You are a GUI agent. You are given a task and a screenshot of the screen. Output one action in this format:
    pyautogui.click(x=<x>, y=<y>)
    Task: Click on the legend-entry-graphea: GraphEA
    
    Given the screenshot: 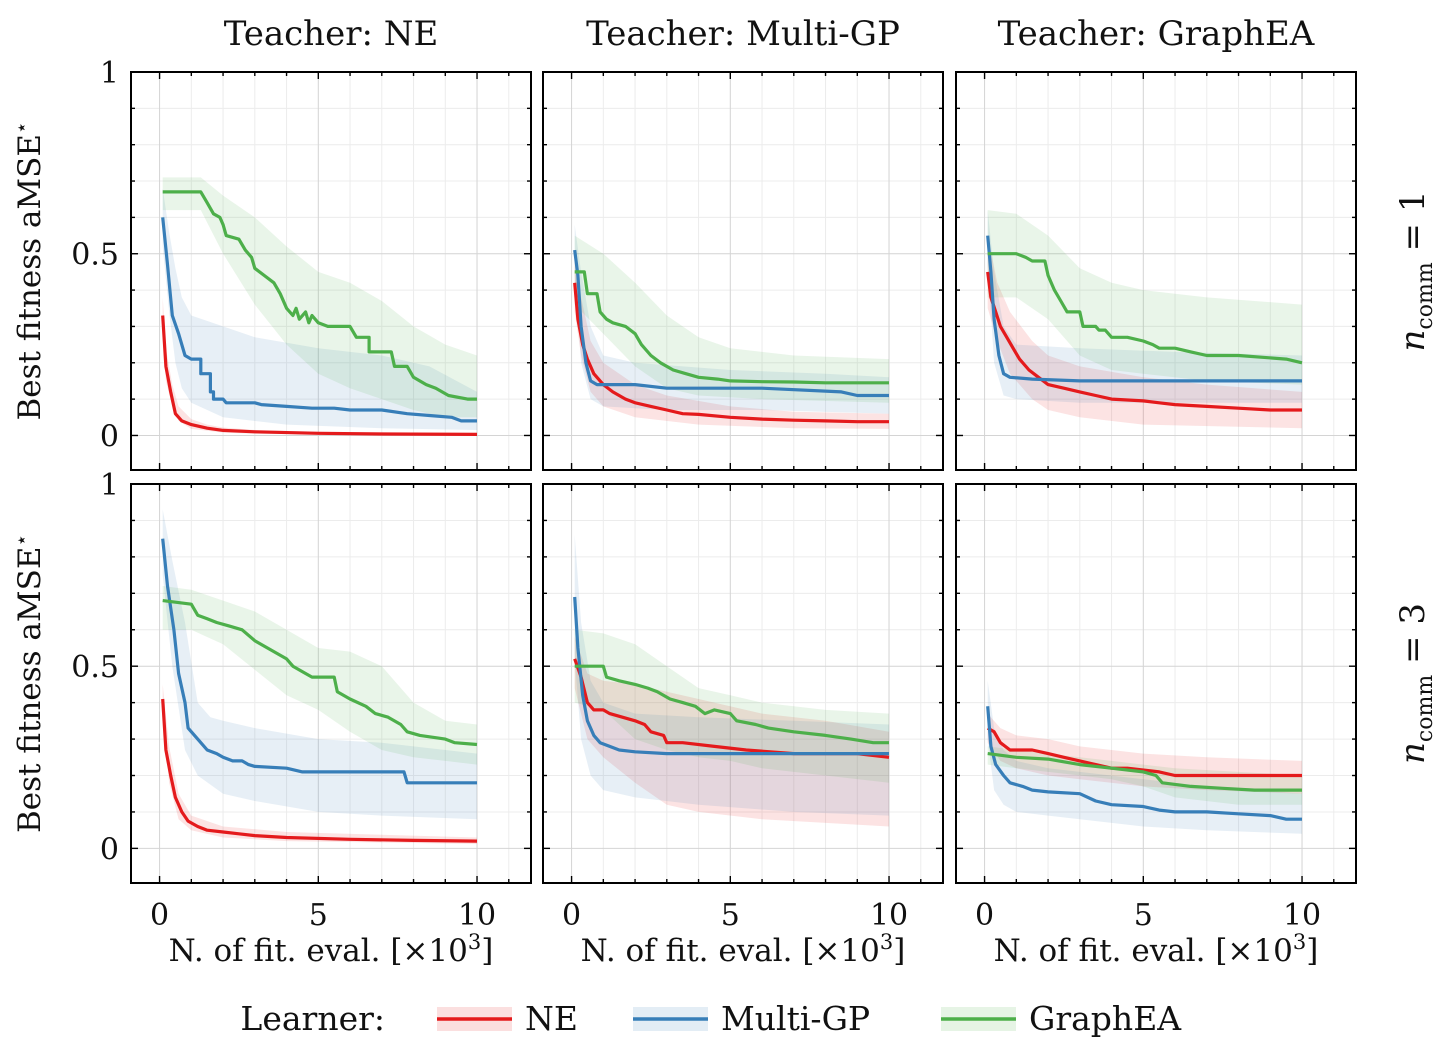 What is the action you would take?
    pyautogui.click(x=1061, y=1018)
    